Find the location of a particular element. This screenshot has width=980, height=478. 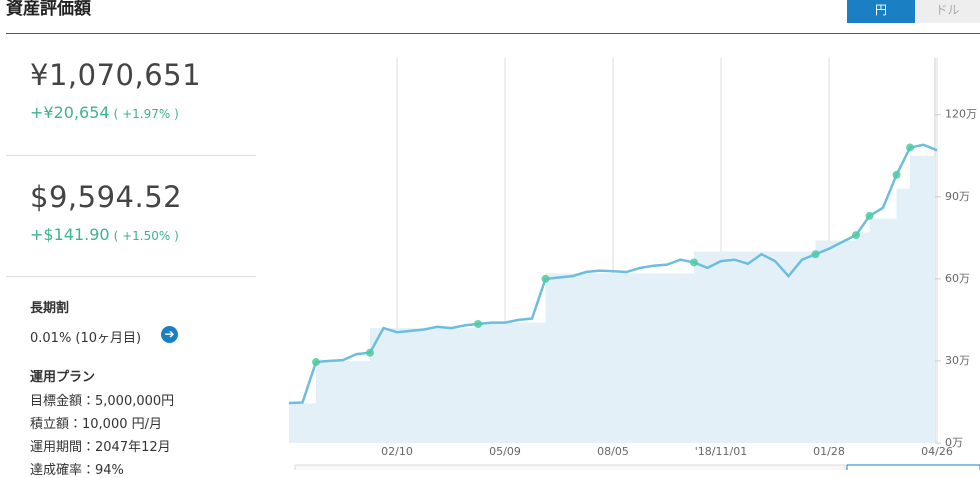

header-rule is located at coordinates (493, 33).